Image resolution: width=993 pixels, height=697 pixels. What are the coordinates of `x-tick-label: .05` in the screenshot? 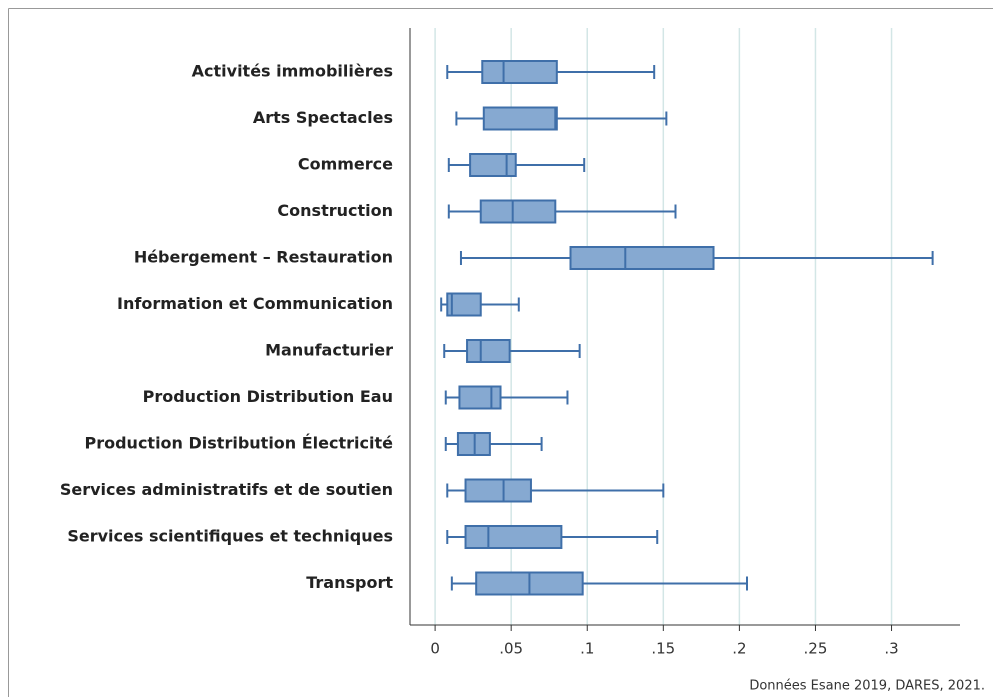 It's located at (511, 649).